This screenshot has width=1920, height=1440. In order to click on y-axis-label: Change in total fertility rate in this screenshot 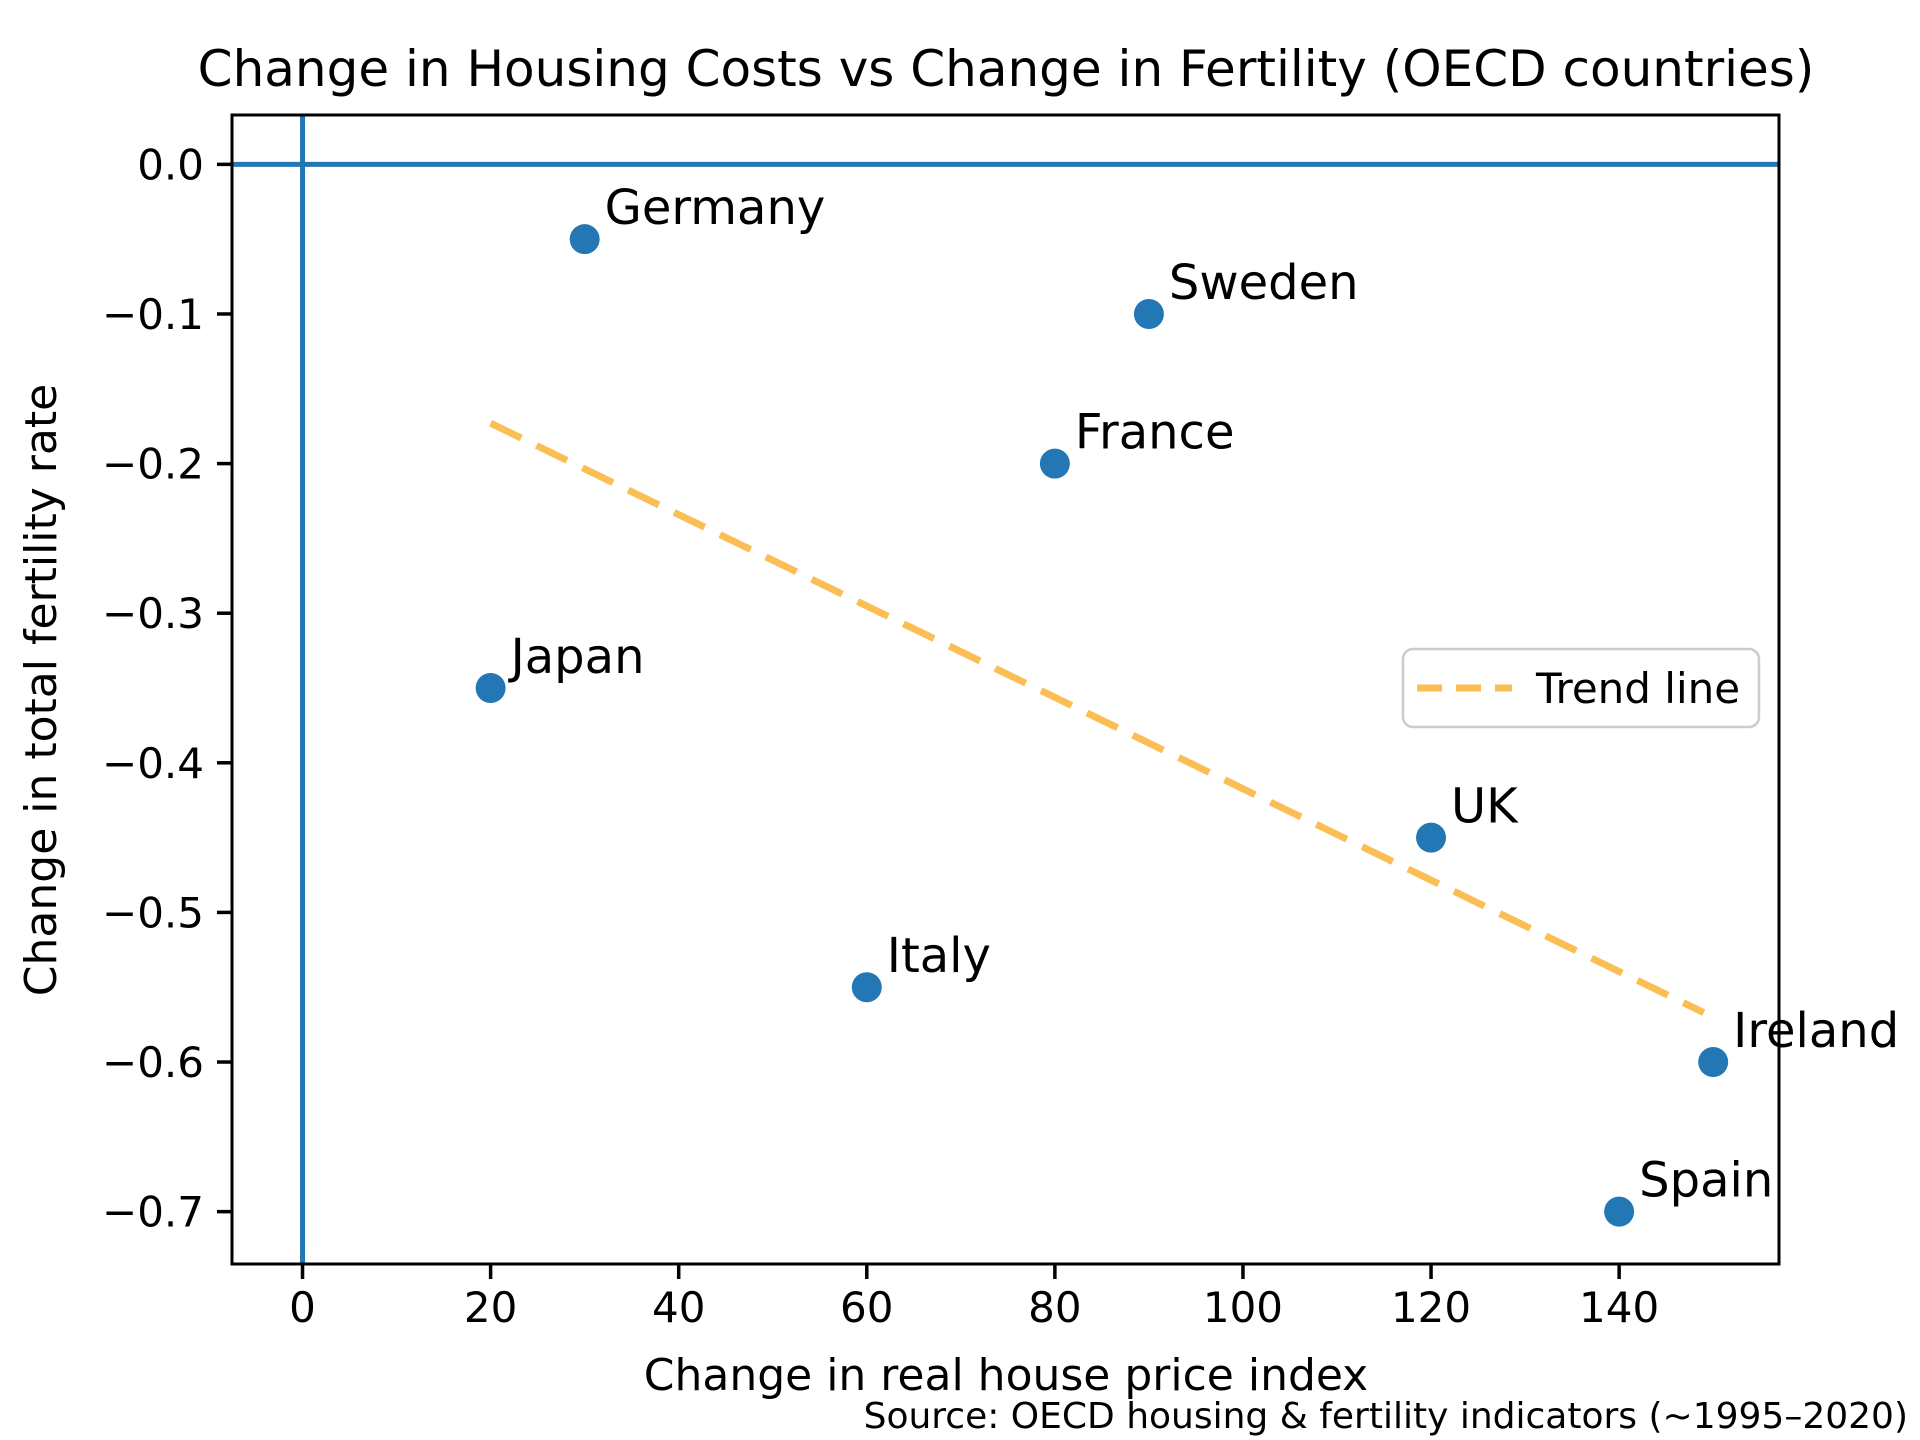, I will do `click(41, 690)`.